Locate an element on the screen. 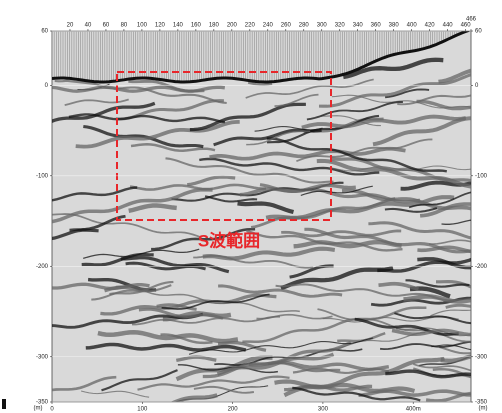 The width and height of the screenshot is (502, 413). x-tick-label: 240 is located at coordinates (268, 26).